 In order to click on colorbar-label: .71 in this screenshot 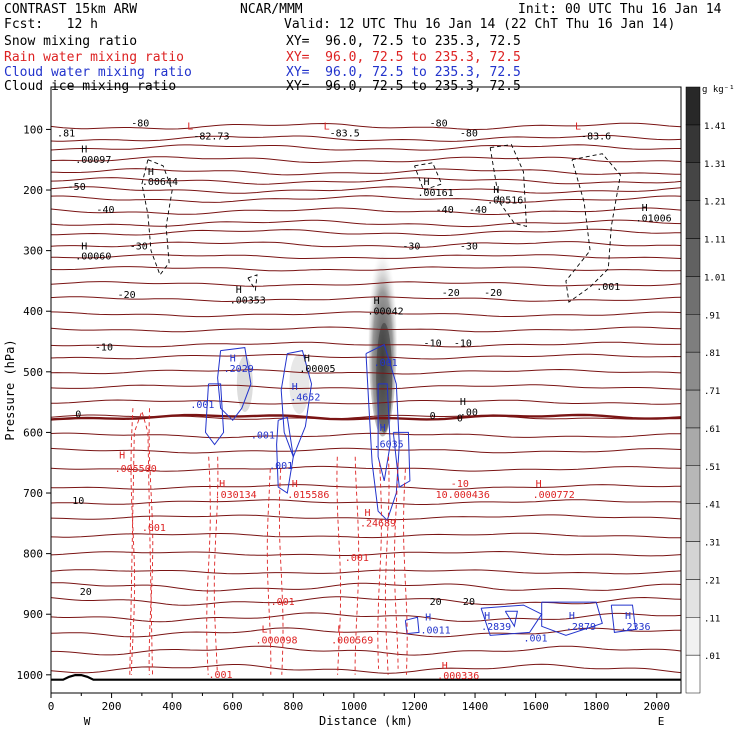, I will do `click(712, 392)`.